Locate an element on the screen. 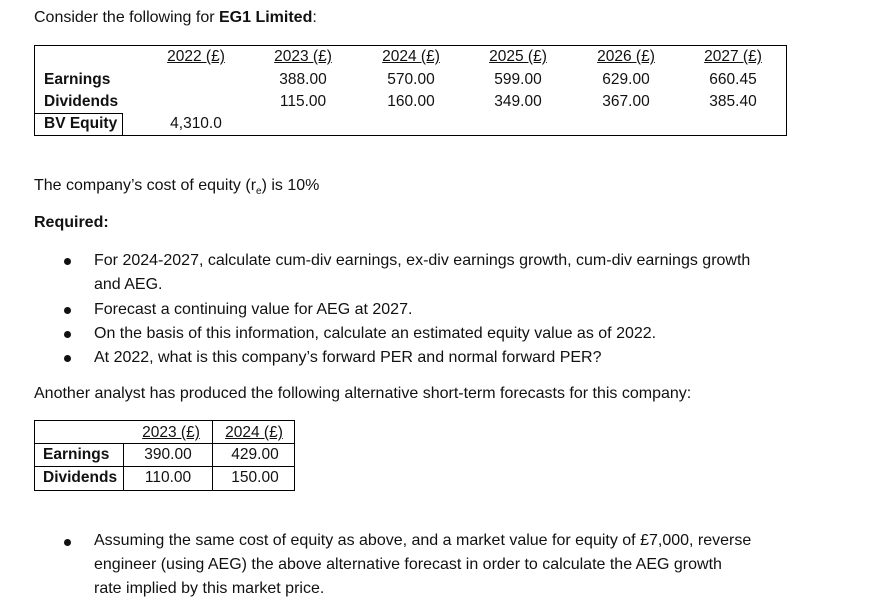 Image resolution: width=876 pixels, height=606 pixels. alt-row-label-earnings: Earnings is located at coordinates (76, 454).